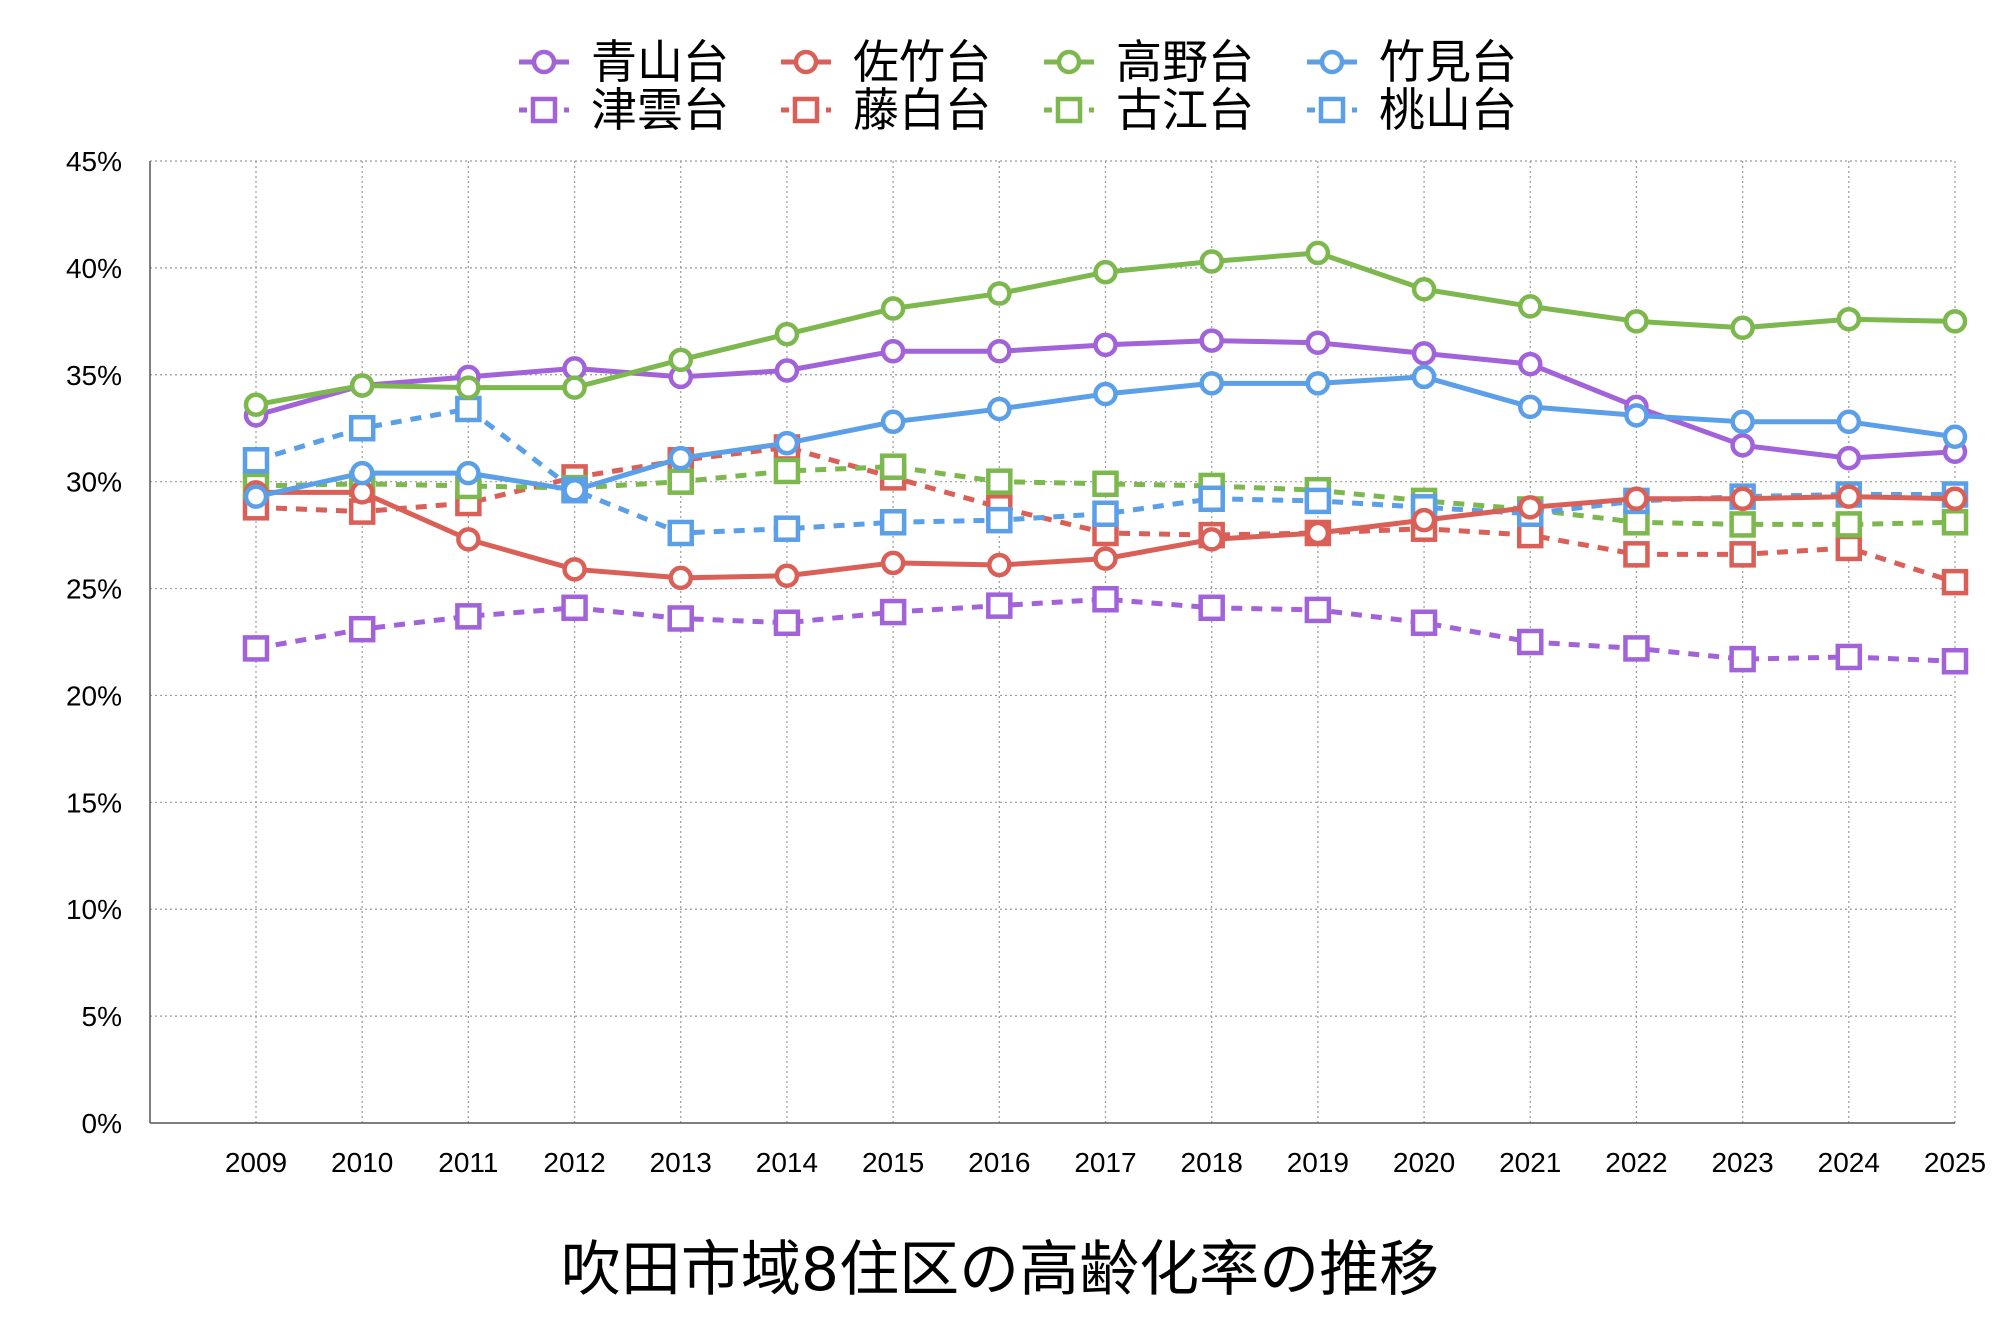 The height and width of the screenshot is (1333, 2000). I want to click on legend-item: 佐竹台, so click(886, 62).